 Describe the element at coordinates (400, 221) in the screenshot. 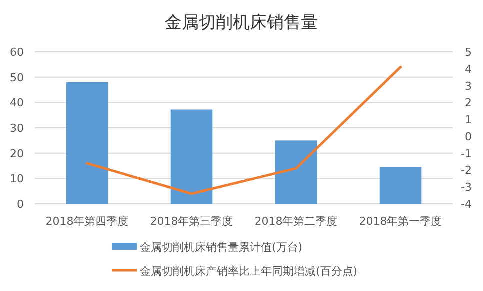

I see `x-tick-label: 2018年第一季度` at that location.